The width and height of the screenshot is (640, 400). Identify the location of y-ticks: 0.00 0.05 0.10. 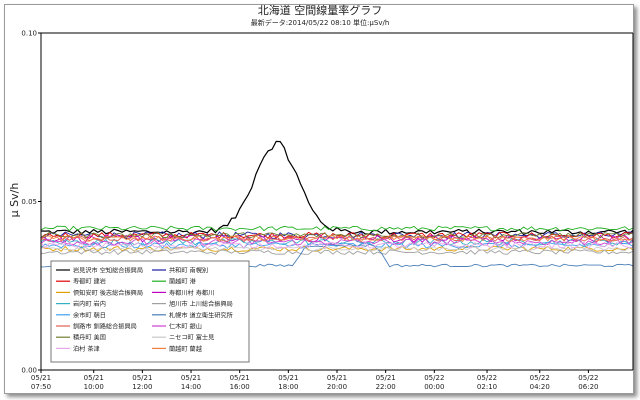
(31, 202).